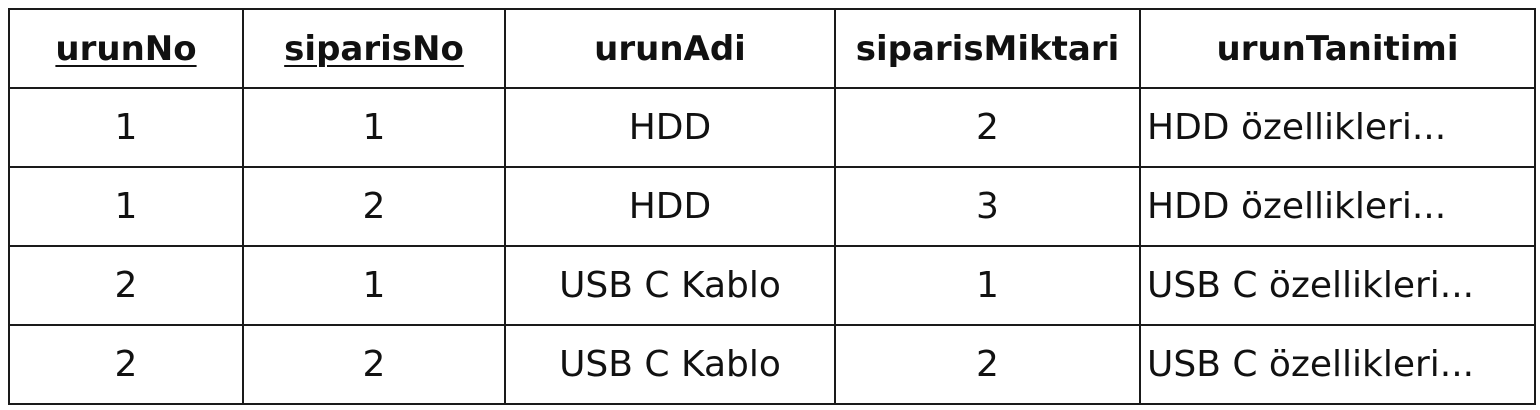 Image resolution: width=1540 pixels, height=410 pixels. I want to click on column-header-siparisNo: siparisNo, so click(374, 48).